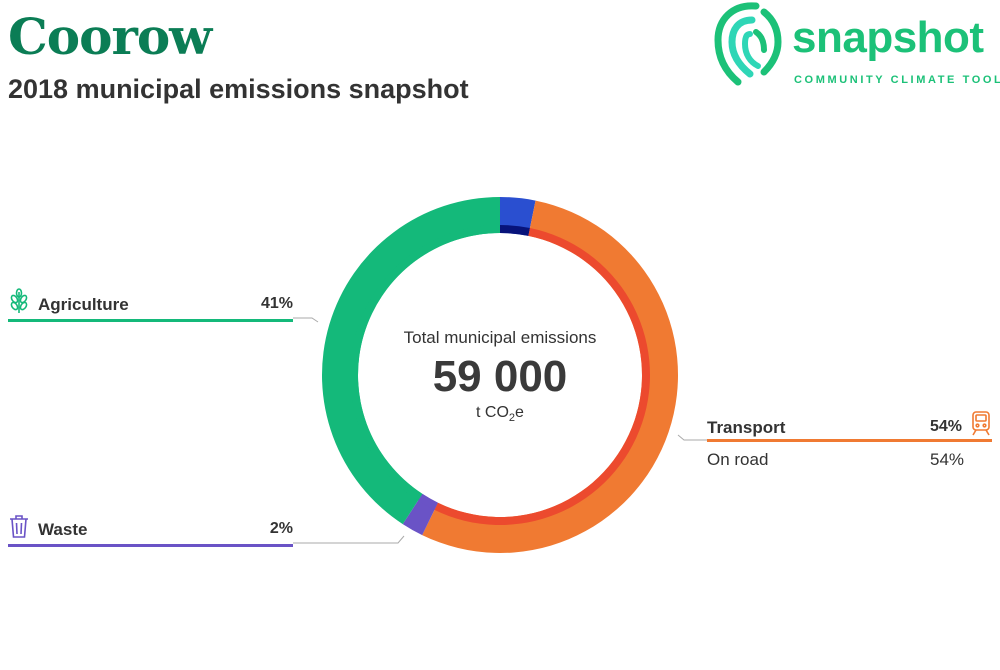 This screenshot has height=670, width=1000. Describe the element at coordinates (150, 305) in the screenshot. I see `legend-agriculture: Agriculture 41%` at that location.